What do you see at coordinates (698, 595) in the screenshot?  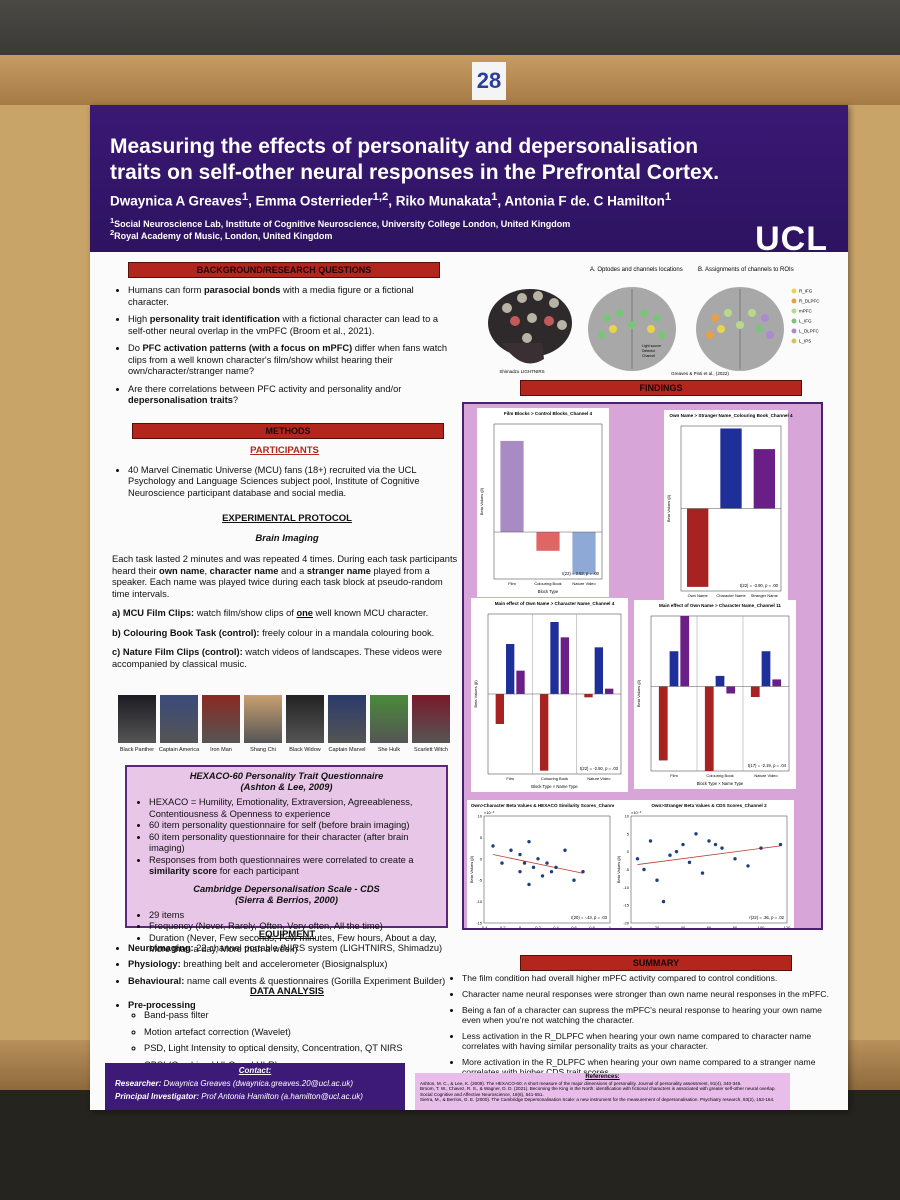 I see `x-tick-label: Own Name` at bounding box center [698, 595].